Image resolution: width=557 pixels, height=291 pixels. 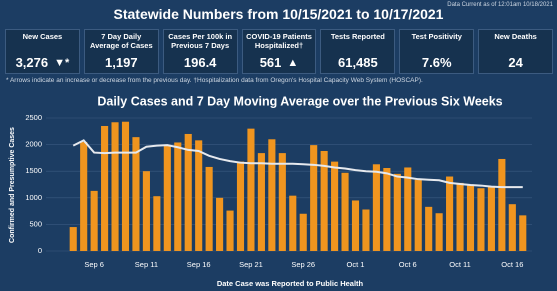 I want to click on card-label: Tests Reported, so click(x=357, y=36).